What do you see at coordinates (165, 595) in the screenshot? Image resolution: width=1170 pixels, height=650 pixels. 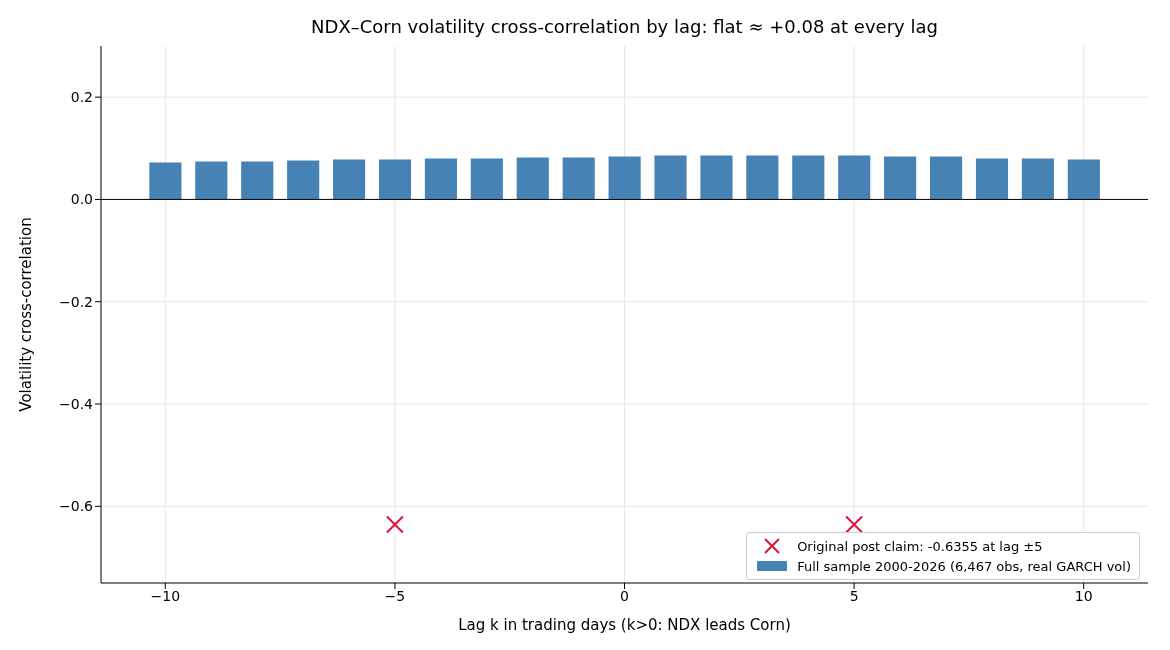 I see `x-tick-label: −10` at bounding box center [165, 595].